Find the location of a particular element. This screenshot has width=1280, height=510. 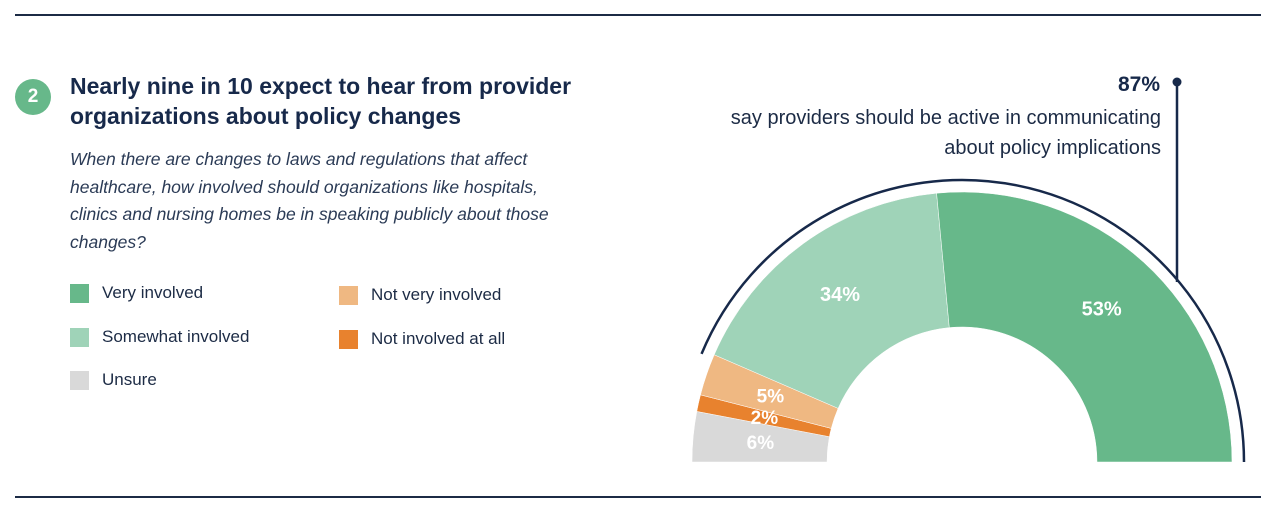

legend-label: Not very involved is located at coordinates (436, 294).